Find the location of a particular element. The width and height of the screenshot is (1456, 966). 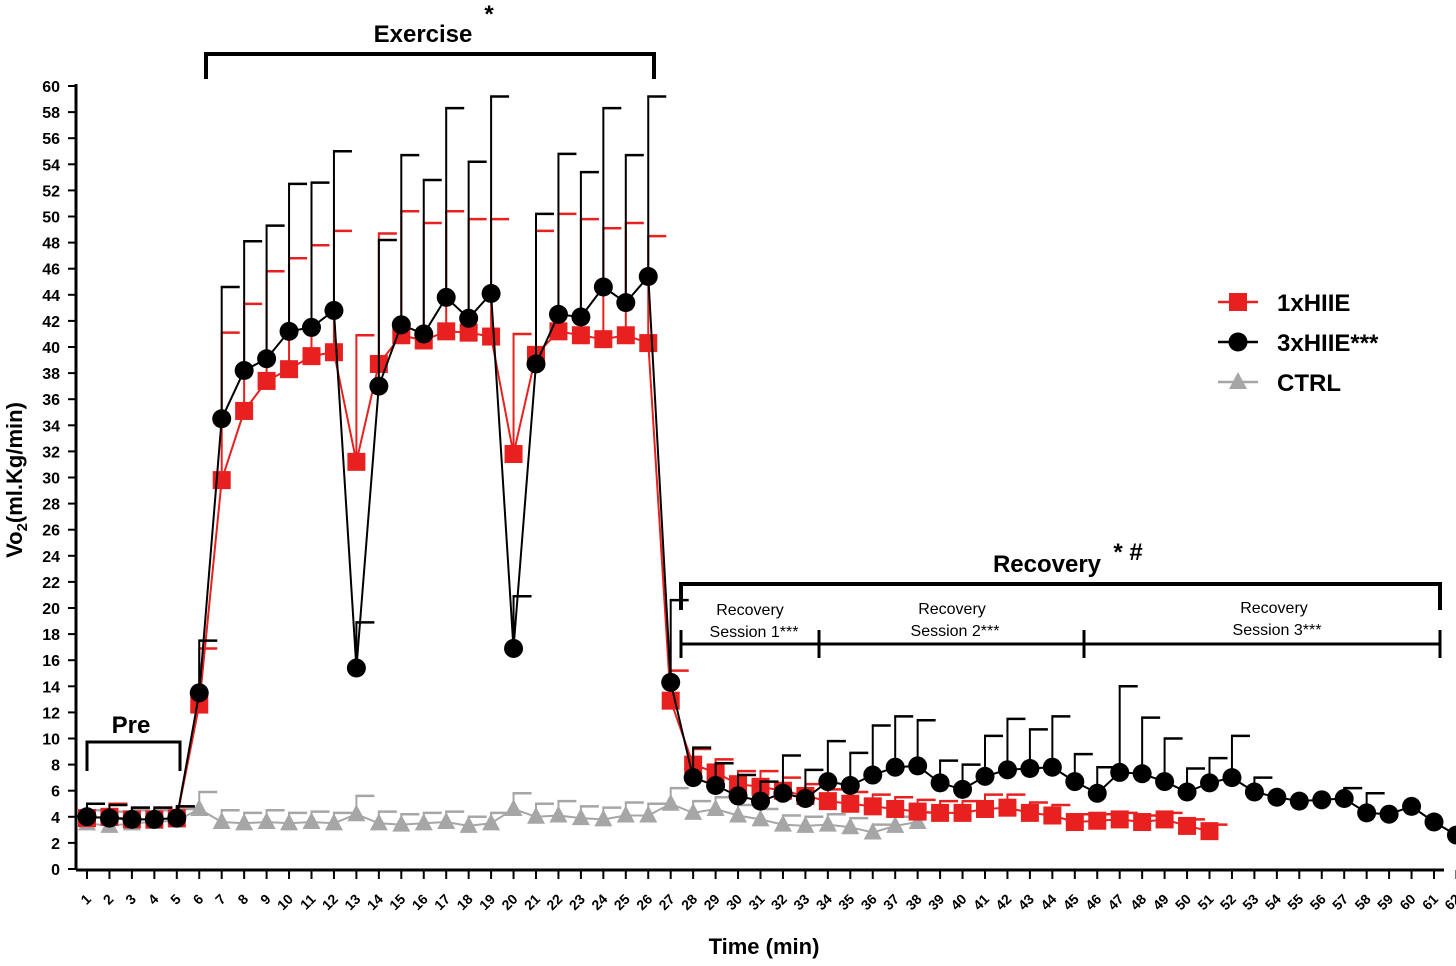

recovery-bracket is located at coordinates (1060, 596).